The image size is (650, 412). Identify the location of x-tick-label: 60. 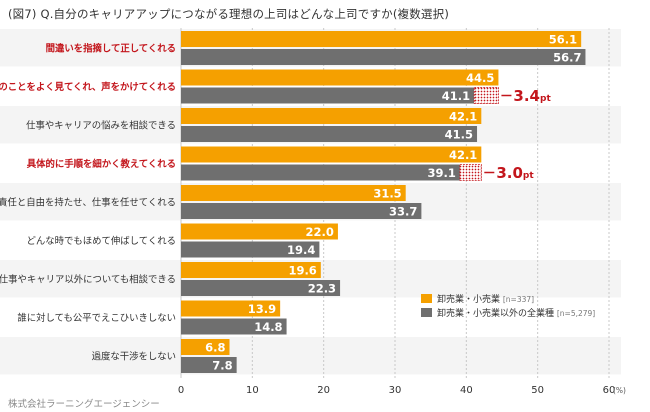
(609, 390).